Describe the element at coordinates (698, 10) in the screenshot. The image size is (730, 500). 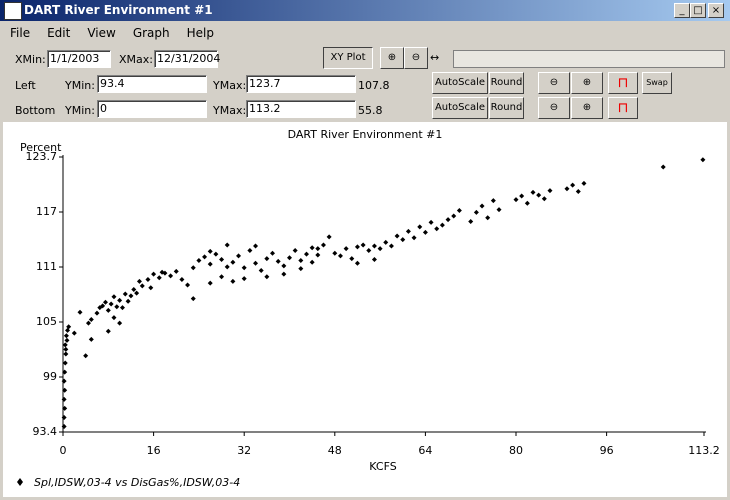
I see `maximize: □` at that location.